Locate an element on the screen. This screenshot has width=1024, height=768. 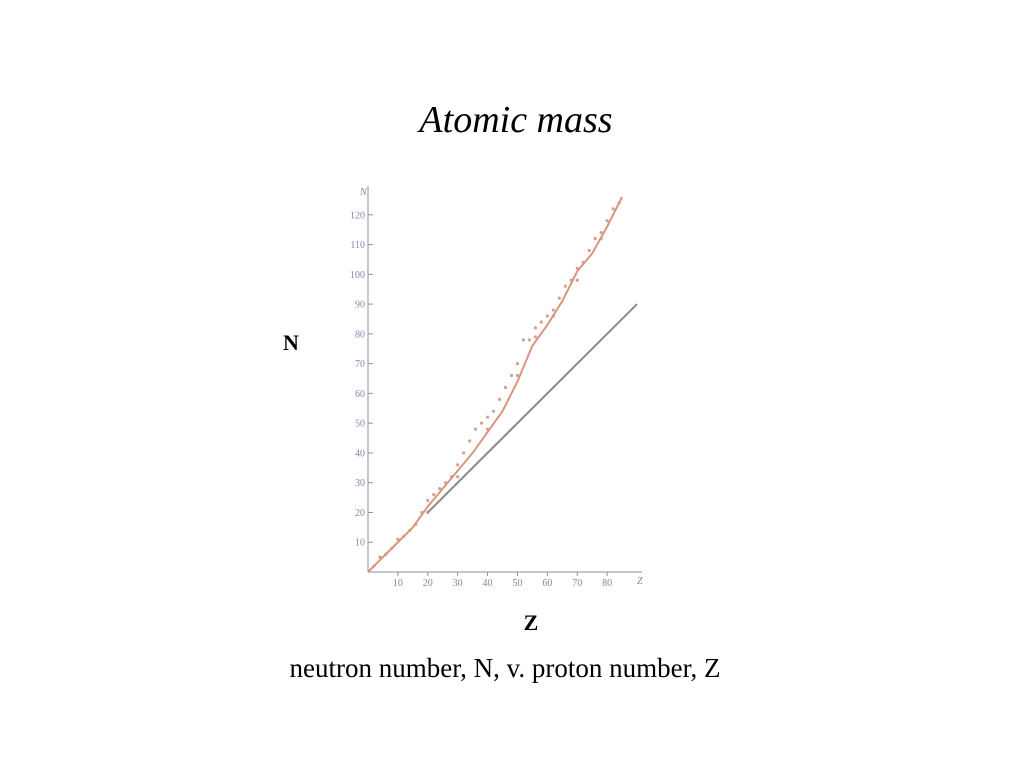
x-axis-label: Z is located at coordinates (531, 622).